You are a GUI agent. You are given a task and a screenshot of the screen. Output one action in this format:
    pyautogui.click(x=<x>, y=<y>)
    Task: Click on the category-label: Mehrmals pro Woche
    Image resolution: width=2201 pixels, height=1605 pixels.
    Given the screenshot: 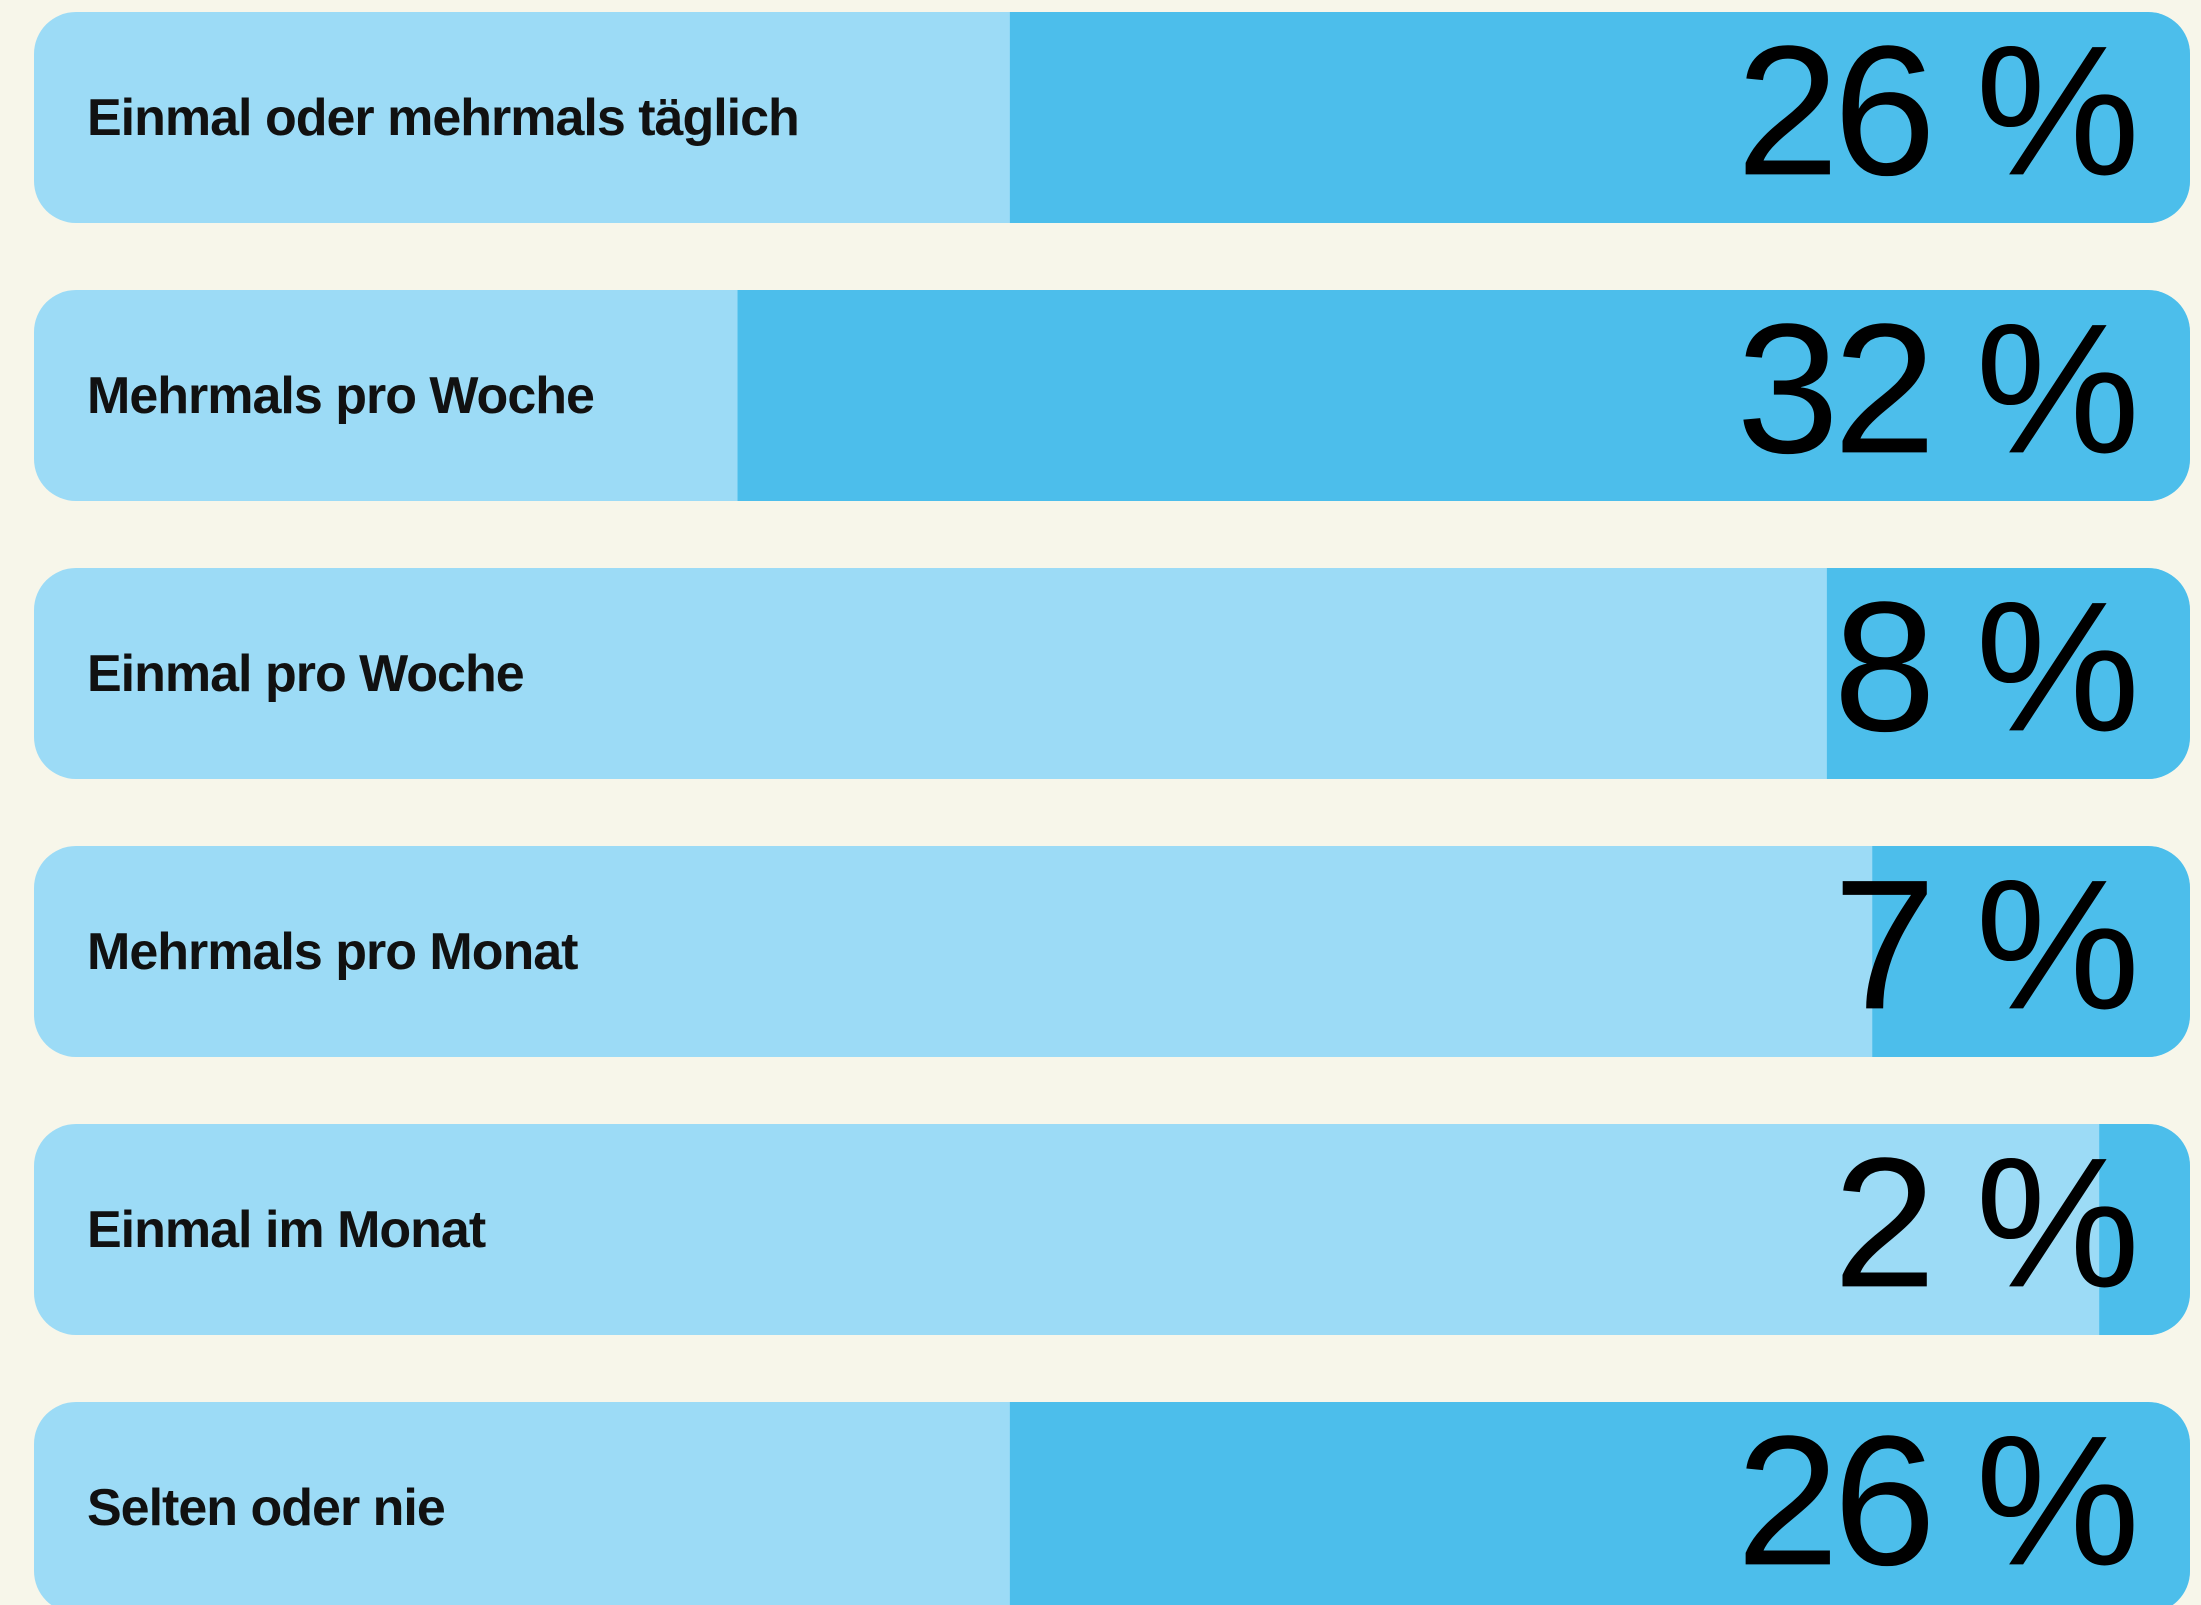 What is the action you would take?
    pyautogui.click(x=340, y=396)
    